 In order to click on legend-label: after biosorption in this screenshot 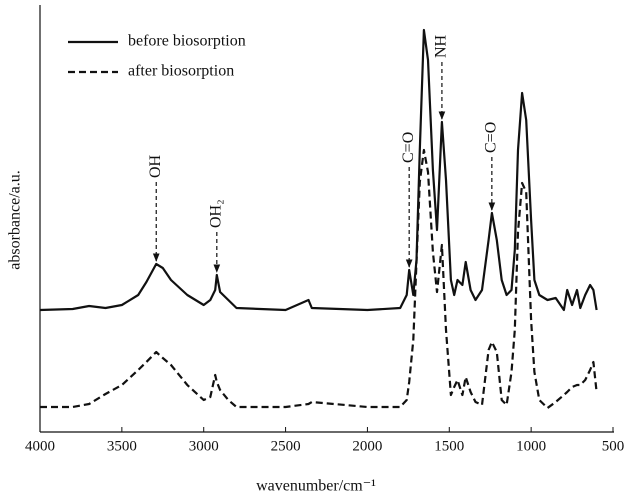, I will do `click(181, 71)`.